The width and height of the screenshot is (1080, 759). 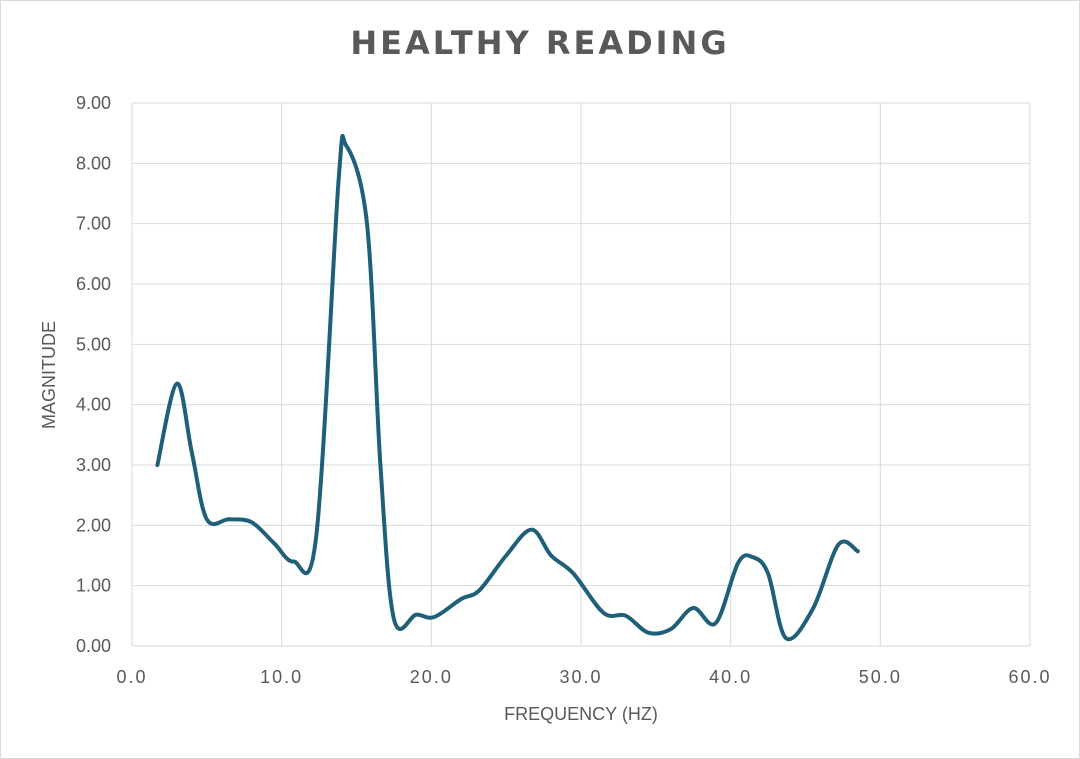 What do you see at coordinates (1029, 677) in the screenshot?
I see `x-tick-label: 60.0` at bounding box center [1029, 677].